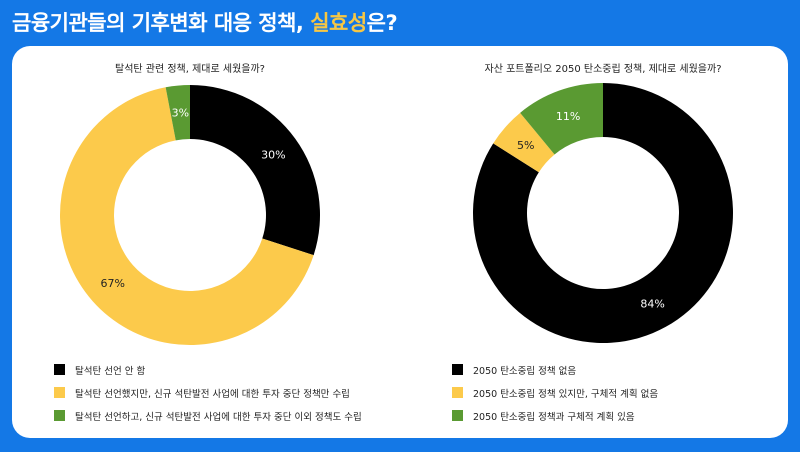  What do you see at coordinates (566, 394) in the screenshot?
I see `legend-label: 2050 탄소중립 정책 있지만, 구체적 계획 없음` at bounding box center [566, 394].